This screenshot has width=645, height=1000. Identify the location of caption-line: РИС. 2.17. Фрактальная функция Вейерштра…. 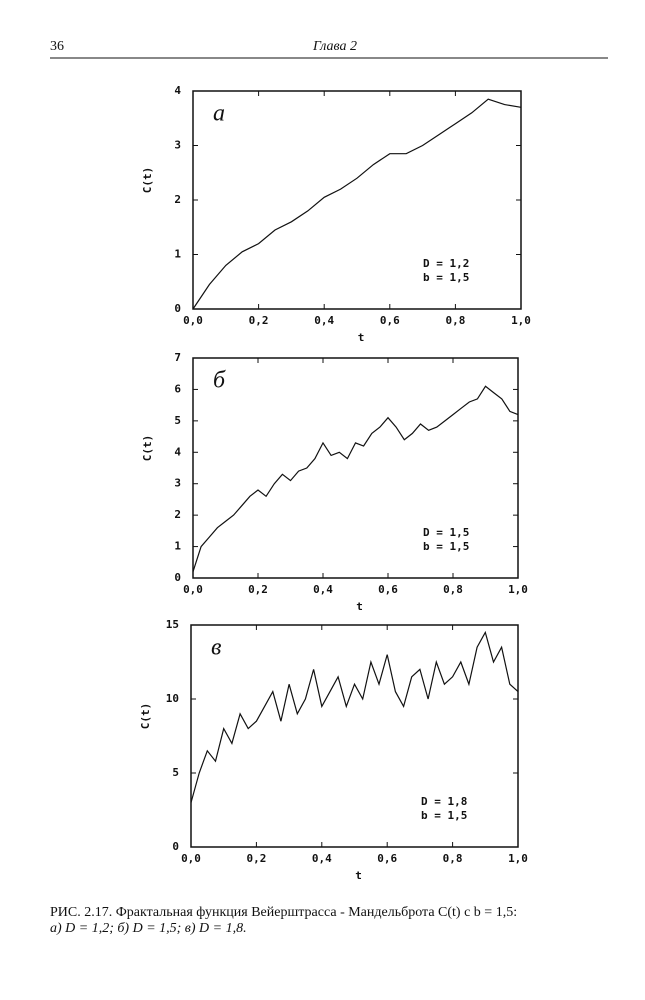
(283, 912).